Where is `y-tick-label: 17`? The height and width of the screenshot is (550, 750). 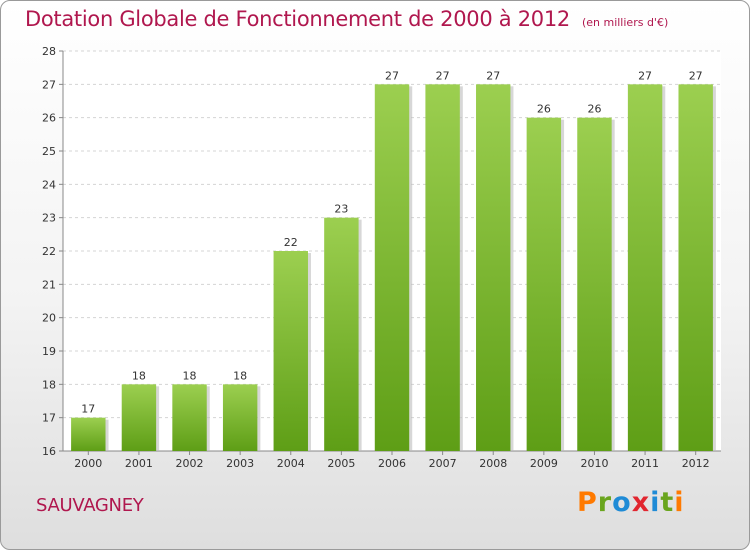
y-tick-label: 17 is located at coordinates (49, 418).